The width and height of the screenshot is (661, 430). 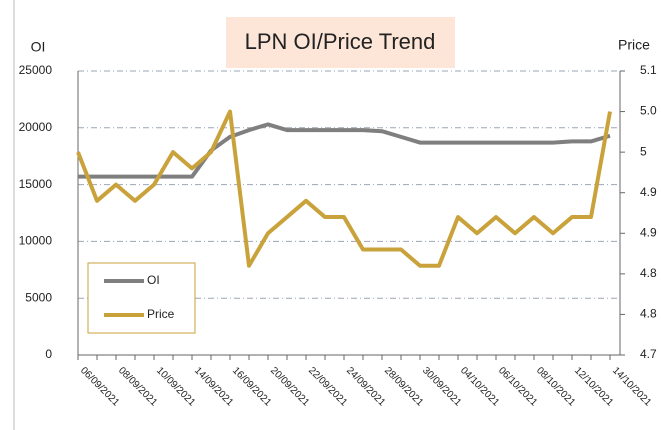 I want to click on x-tick-label: 06/10/2021, so click(x=517, y=386).